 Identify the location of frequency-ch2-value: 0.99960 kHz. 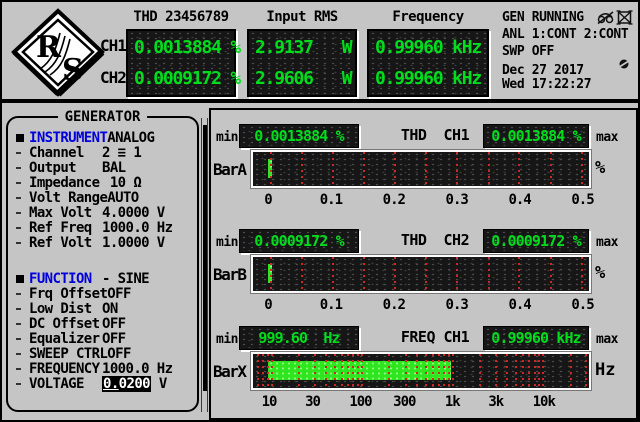
(428, 78).